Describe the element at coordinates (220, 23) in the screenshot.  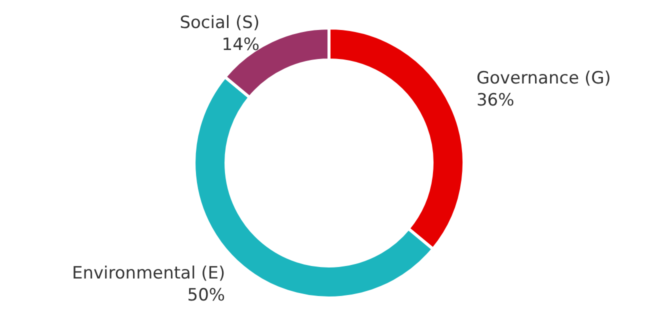
I see `slice-label: Social (S)` at that location.